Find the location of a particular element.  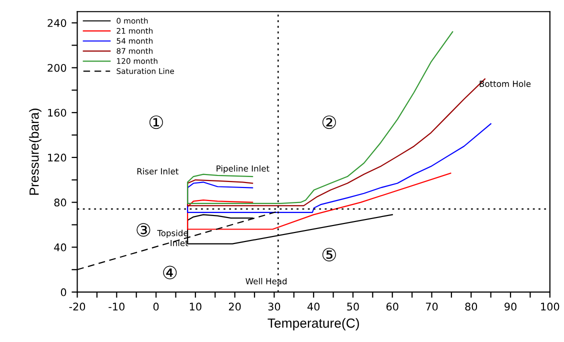

x-axis-title: Temperature(C) is located at coordinates (313, 324).